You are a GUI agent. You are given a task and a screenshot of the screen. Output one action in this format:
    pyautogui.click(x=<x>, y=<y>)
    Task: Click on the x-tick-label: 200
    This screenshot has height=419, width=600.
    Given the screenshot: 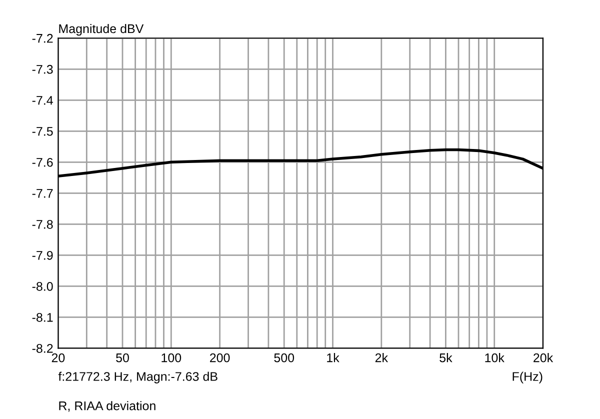 What is the action you would take?
    pyautogui.click(x=220, y=357)
    